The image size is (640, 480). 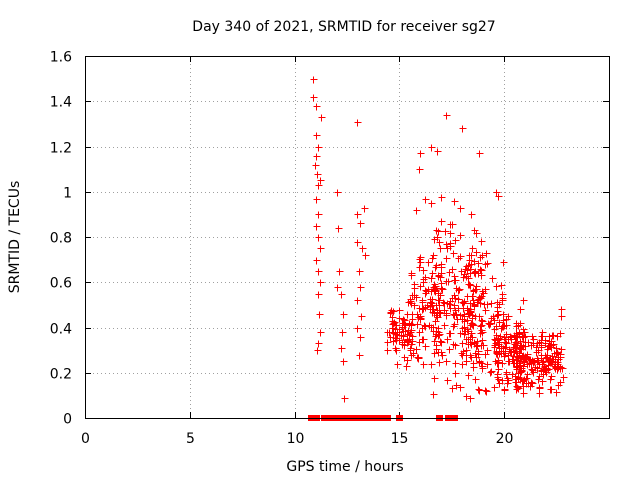 What do you see at coordinates (15, 237) in the screenshot?
I see `y-axis-label: SRMTID / TECUs` at bounding box center [15, 237].